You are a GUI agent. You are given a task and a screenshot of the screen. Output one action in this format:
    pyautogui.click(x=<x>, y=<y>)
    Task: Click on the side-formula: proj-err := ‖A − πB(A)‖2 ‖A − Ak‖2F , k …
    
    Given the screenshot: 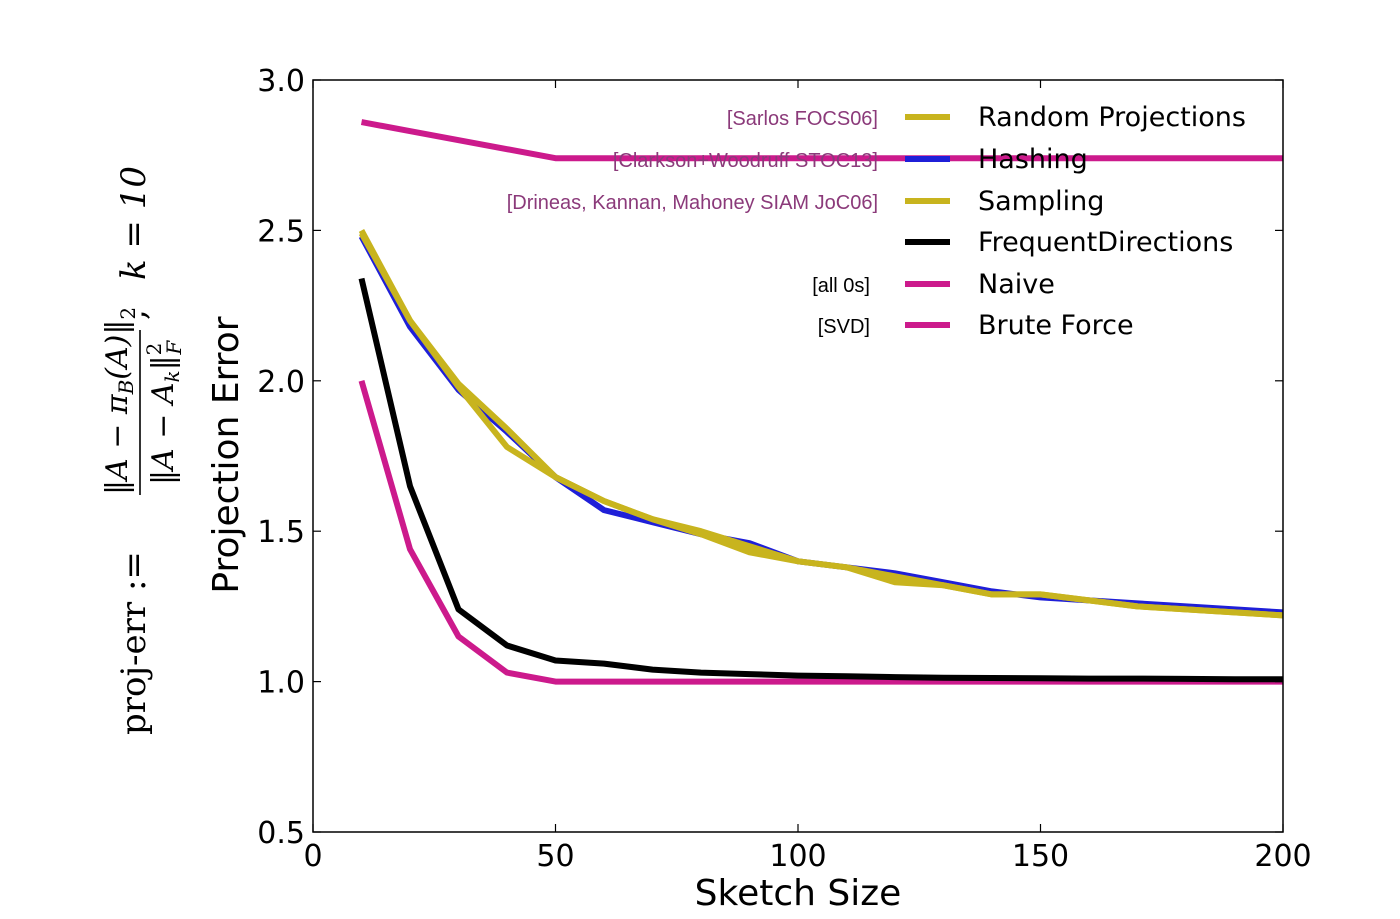 What is the action you would take?
    pyautogui.click(x=143, y=450)
    